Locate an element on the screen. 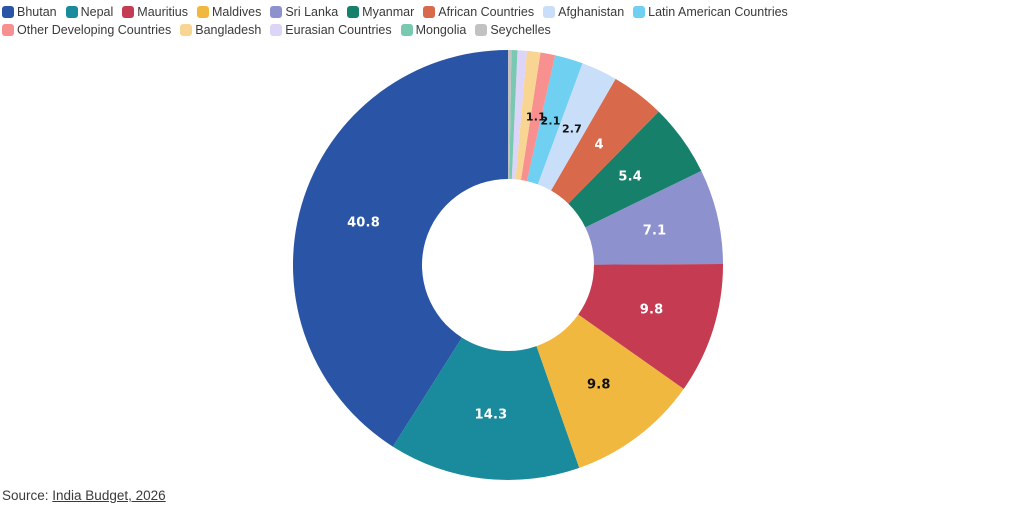 Image resolution: width=1020 pixels, height=509 pixels. legend-swatch-myanmar is located at coordinates (353, 12).